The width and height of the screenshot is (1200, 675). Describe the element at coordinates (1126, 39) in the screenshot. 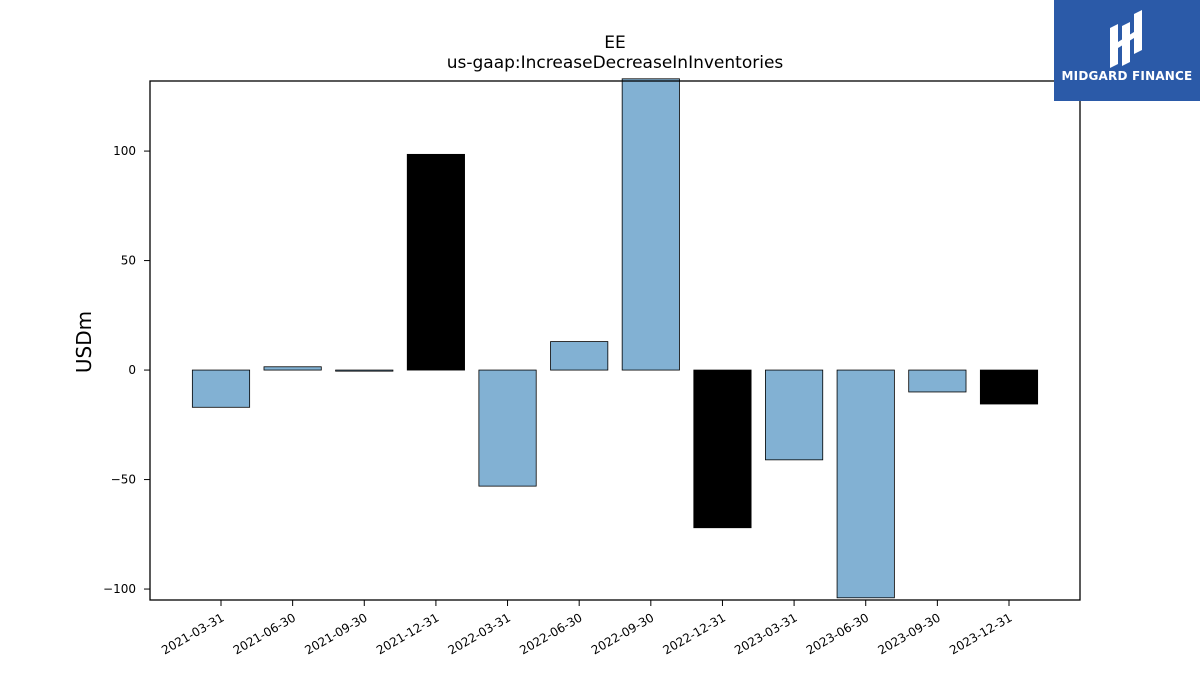

I see `midgard-logo-icon` at that location.